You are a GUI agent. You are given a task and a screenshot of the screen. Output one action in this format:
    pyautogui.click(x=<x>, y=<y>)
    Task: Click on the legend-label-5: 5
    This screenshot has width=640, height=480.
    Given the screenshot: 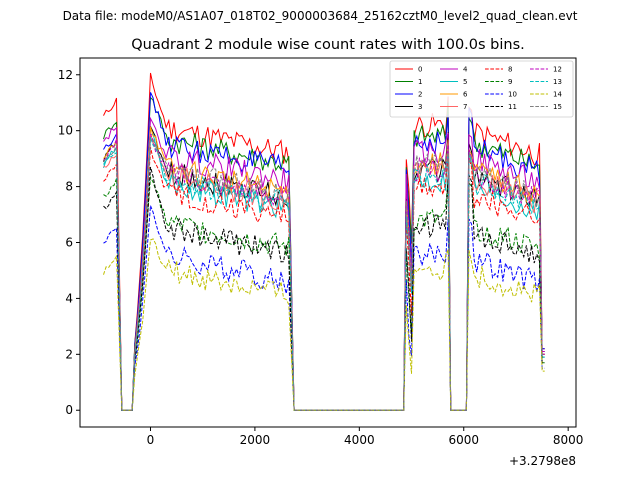 What is the action you would take?
    pyautogui.click(x=465, y=82)
    